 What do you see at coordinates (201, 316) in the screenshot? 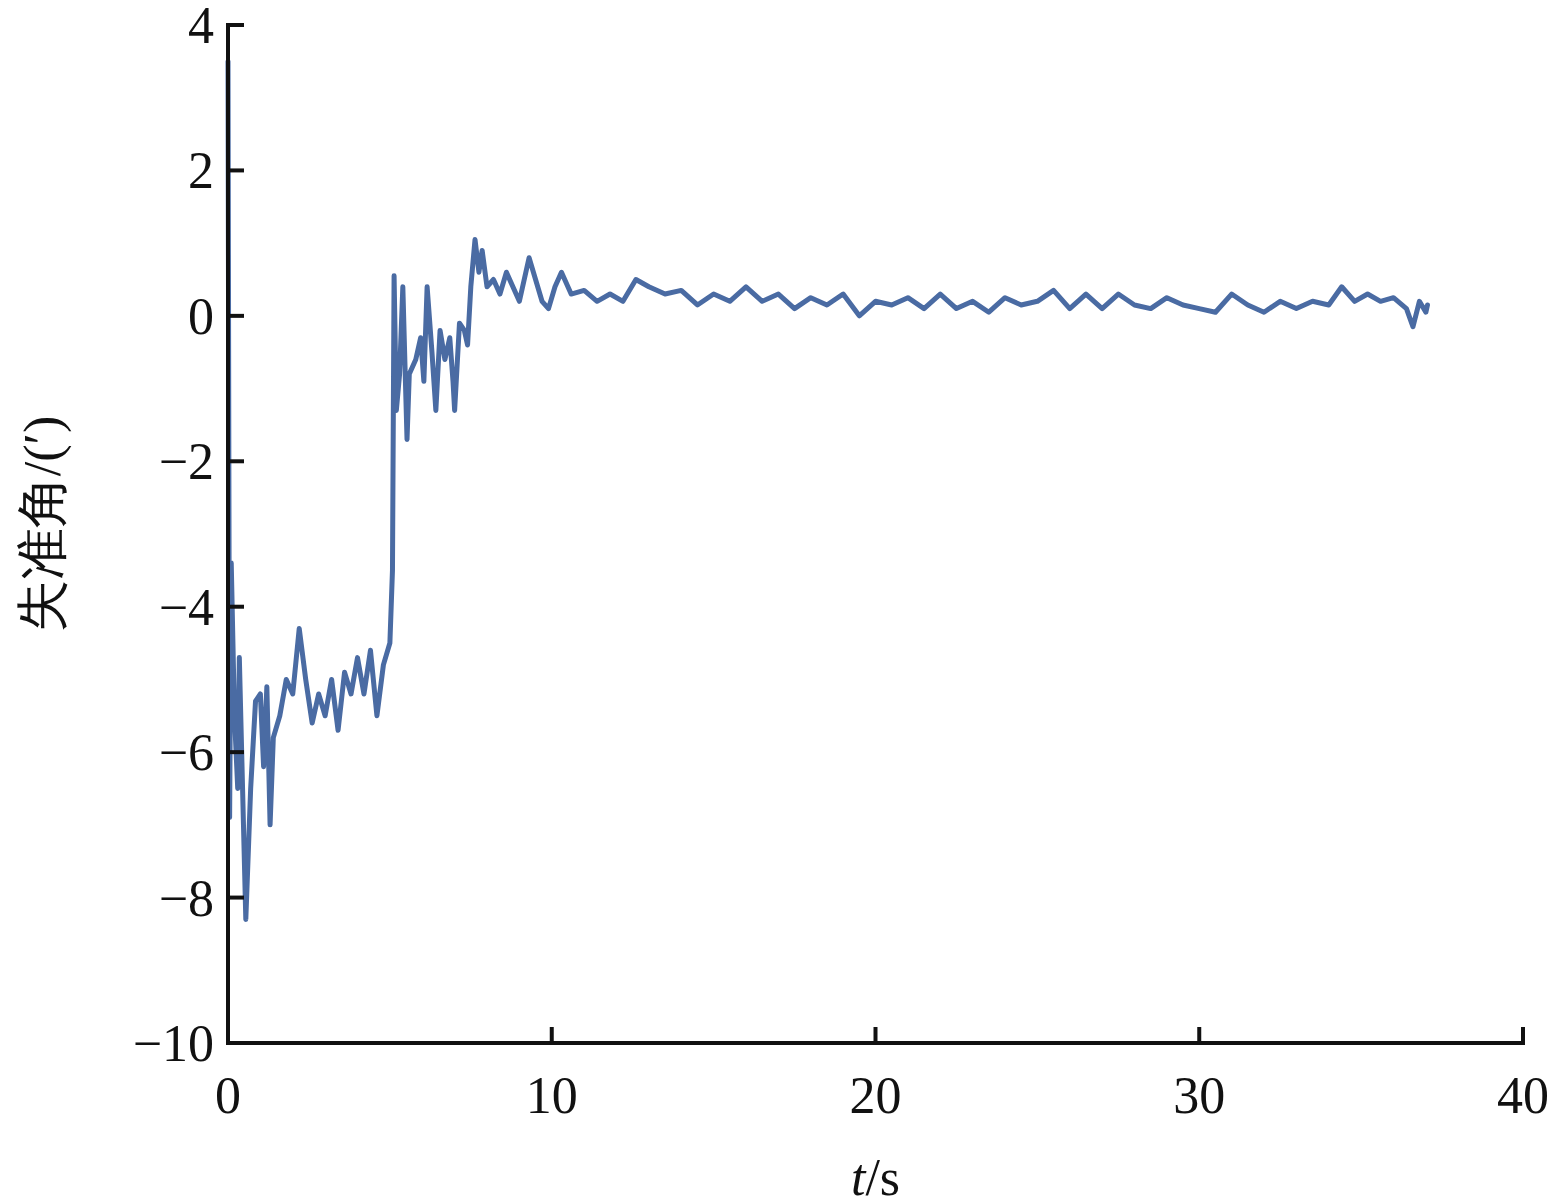
I see `y-tick-label: 0` at bounding box center [201, 316].